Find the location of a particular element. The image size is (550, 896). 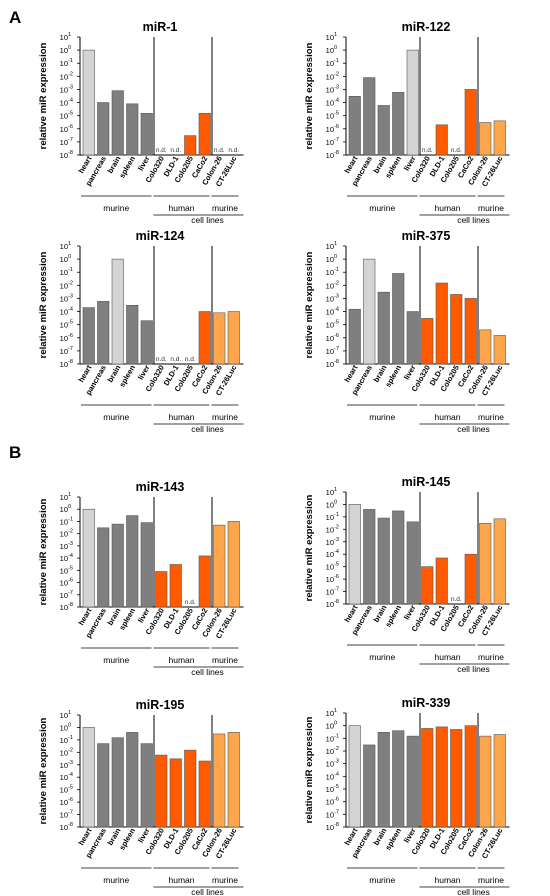

chart-title: miR-375 is located at coordinates (426, 236).